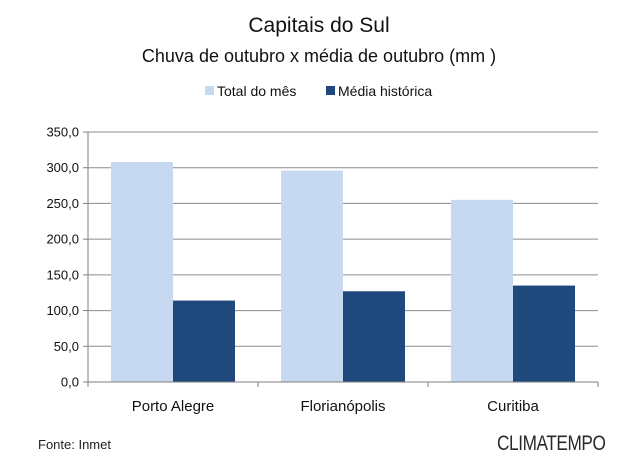  I want to click on y-tick-label: 200,0, so click(62, 239).